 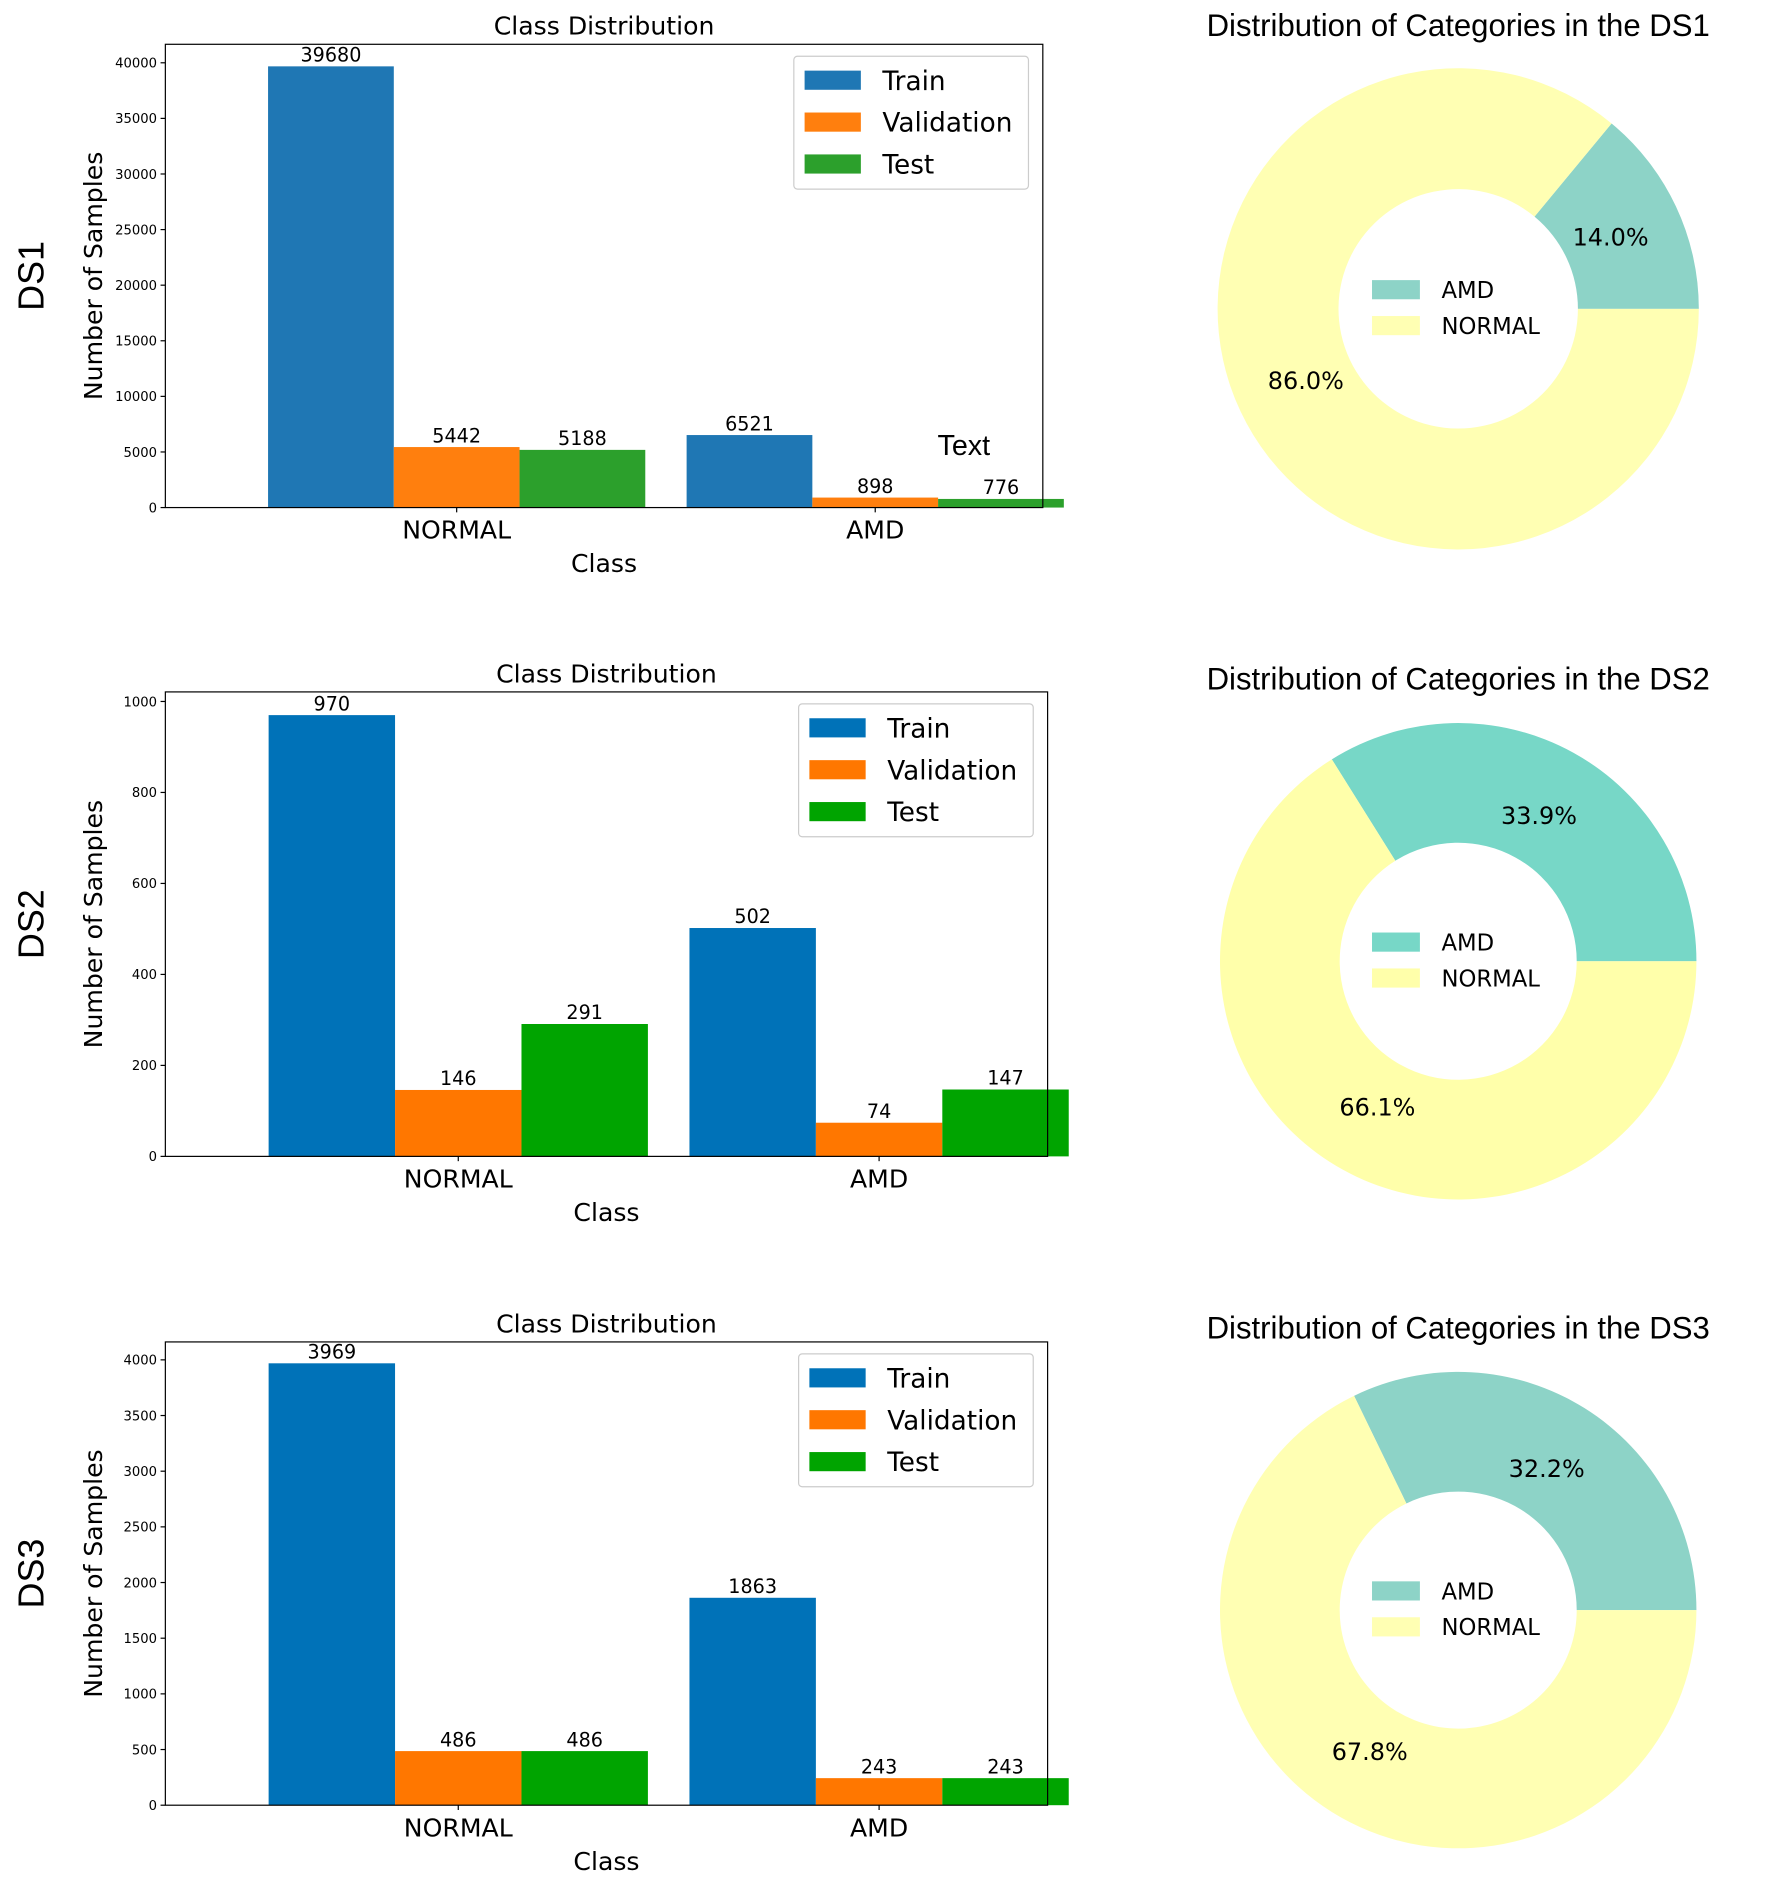 What do you see at coordinates (139, 1472) in the screenshot?
I see `y-tick-label: 3000` at bounding box center [139, 1472].